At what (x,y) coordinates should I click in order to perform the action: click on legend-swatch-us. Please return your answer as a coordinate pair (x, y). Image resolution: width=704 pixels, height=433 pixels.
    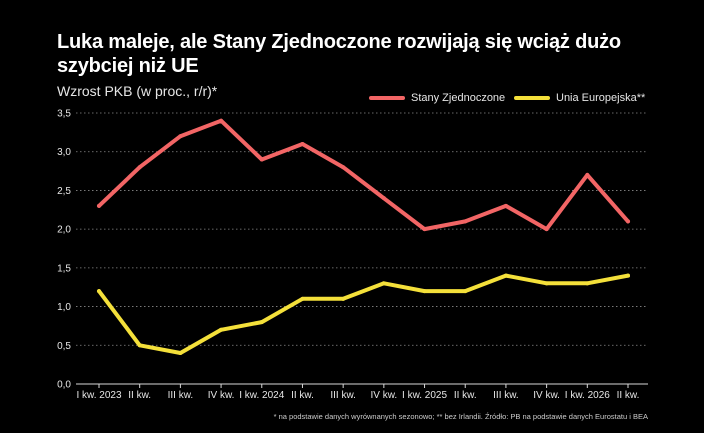
    Looking at the image, I should click on (387, 98).